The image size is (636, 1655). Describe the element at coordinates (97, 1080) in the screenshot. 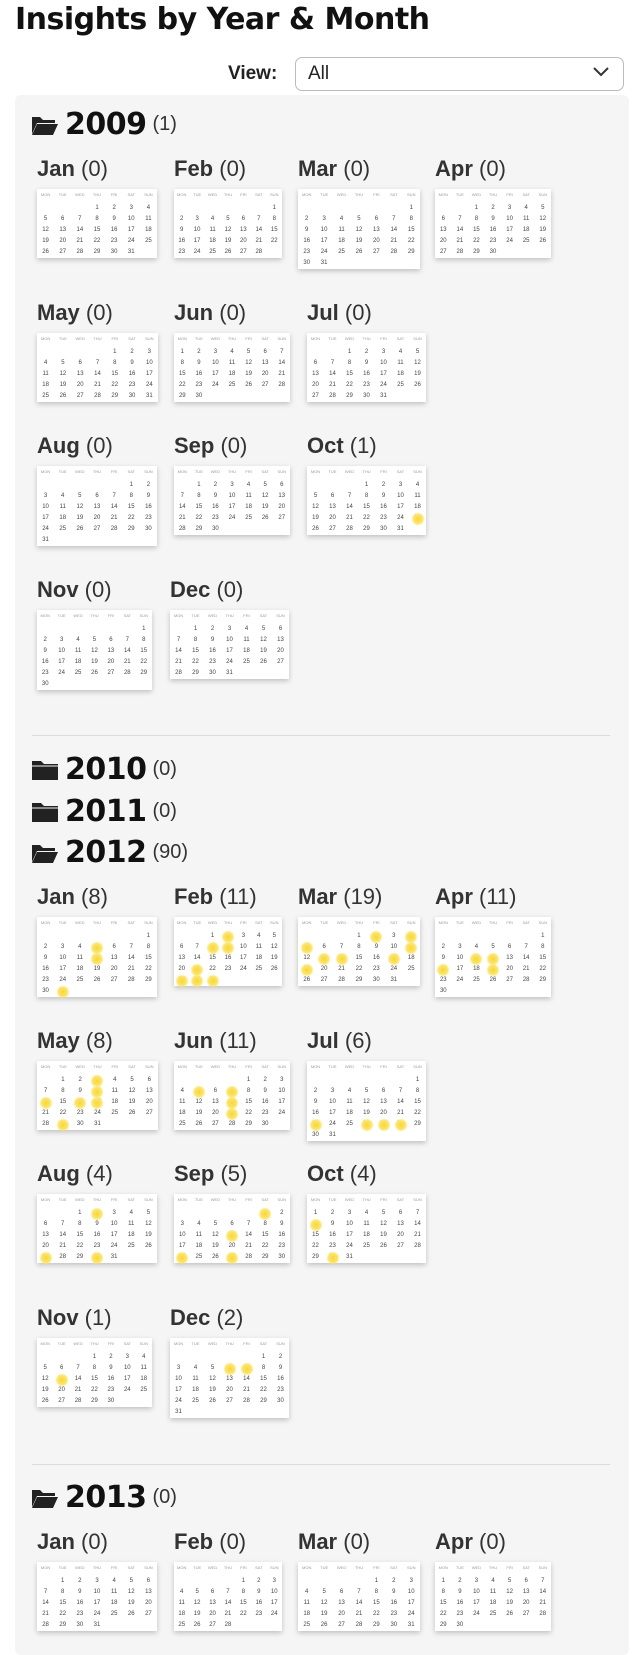

I see `insight-day: 3` at that location.